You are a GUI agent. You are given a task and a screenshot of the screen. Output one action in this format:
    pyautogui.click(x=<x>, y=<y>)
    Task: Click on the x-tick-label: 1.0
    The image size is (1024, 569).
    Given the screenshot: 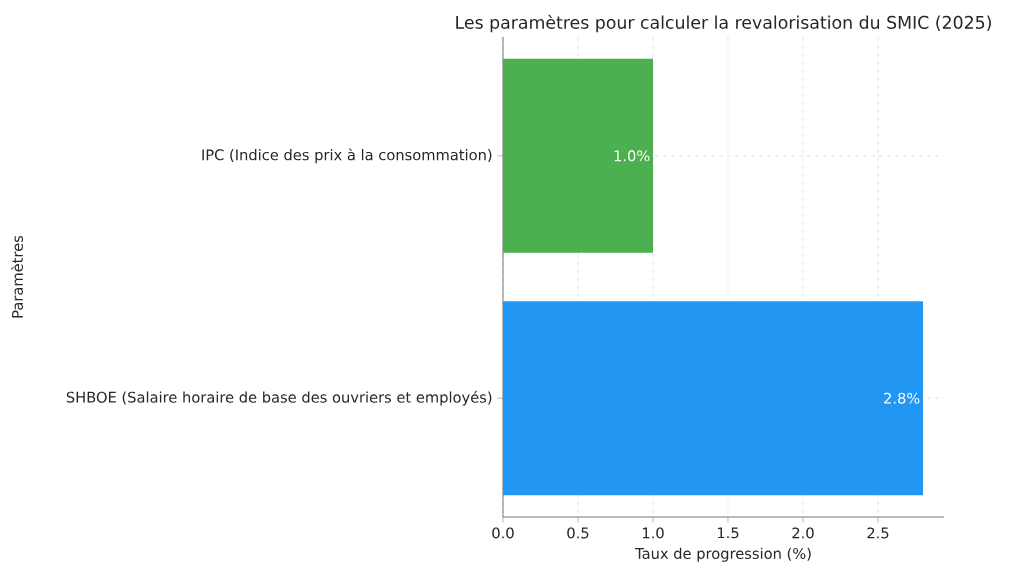 What is the action you would take?
    pyautogui.click(x=653, y=533)
    